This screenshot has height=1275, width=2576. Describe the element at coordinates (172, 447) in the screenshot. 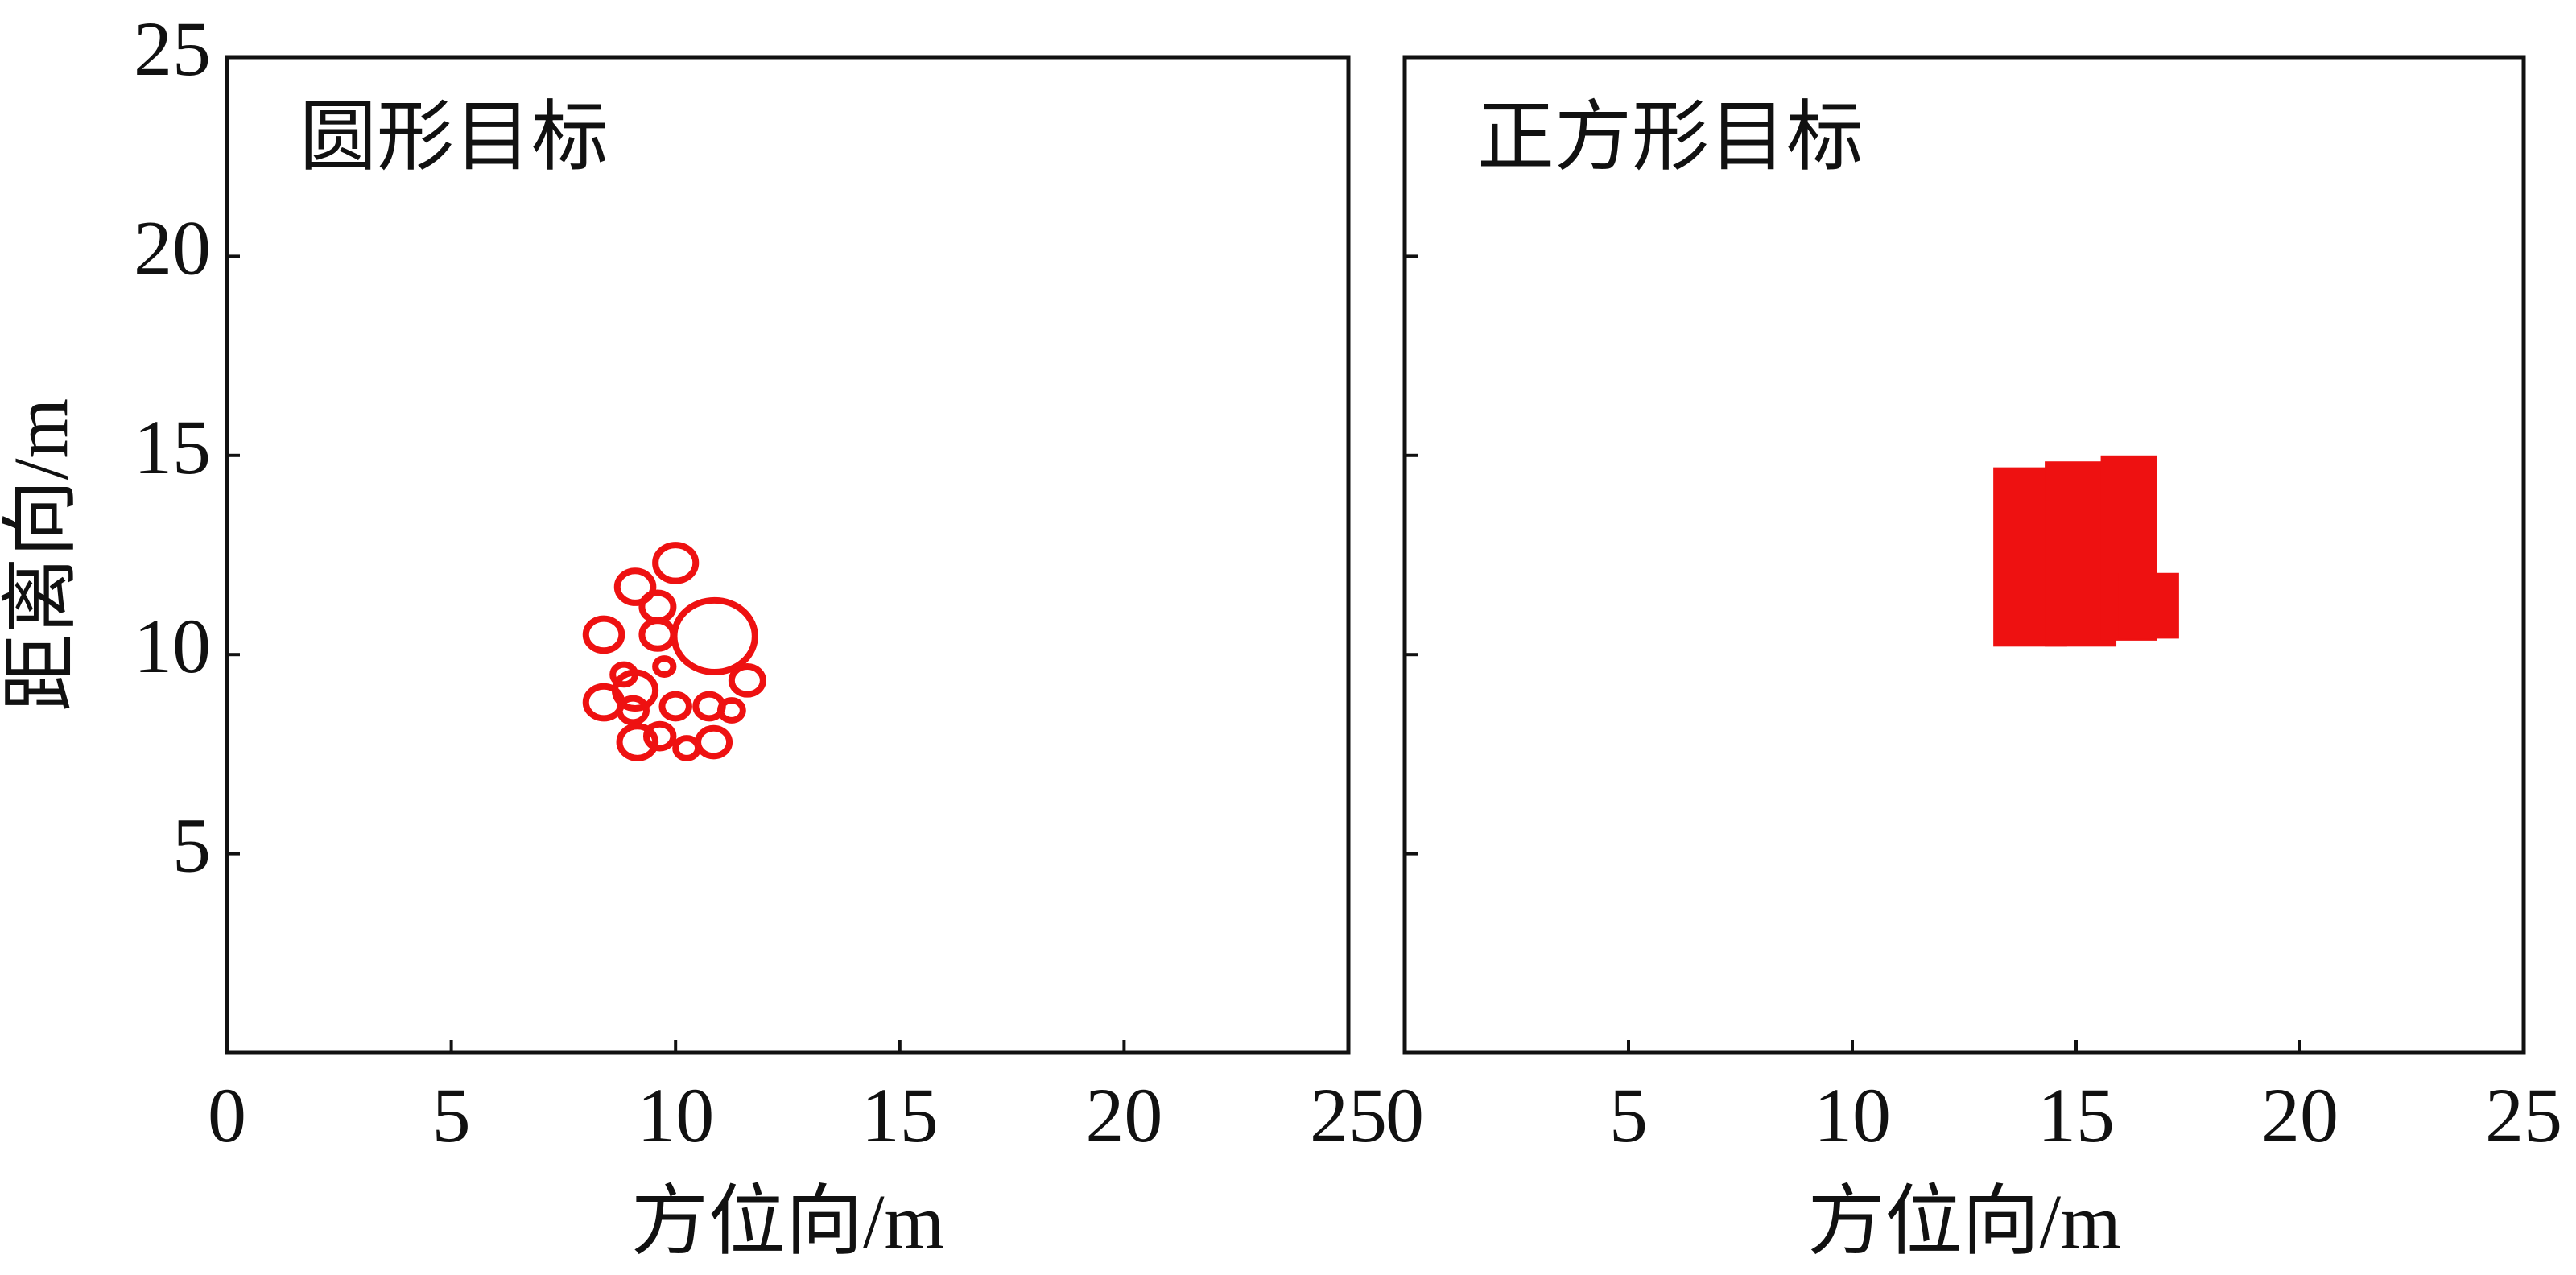

I see `y-tick-label: 15` at that location.